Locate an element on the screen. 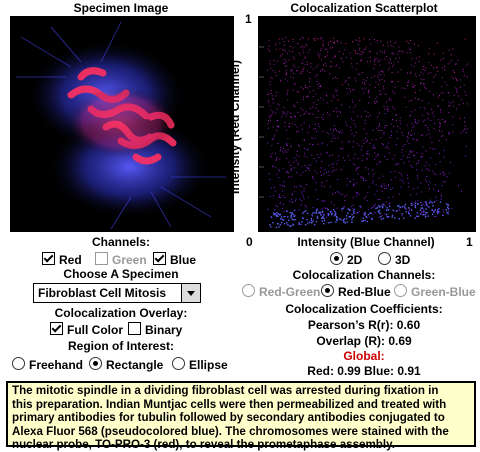  roi-rectangle: Rectangle is located at coordinates (126, 364).